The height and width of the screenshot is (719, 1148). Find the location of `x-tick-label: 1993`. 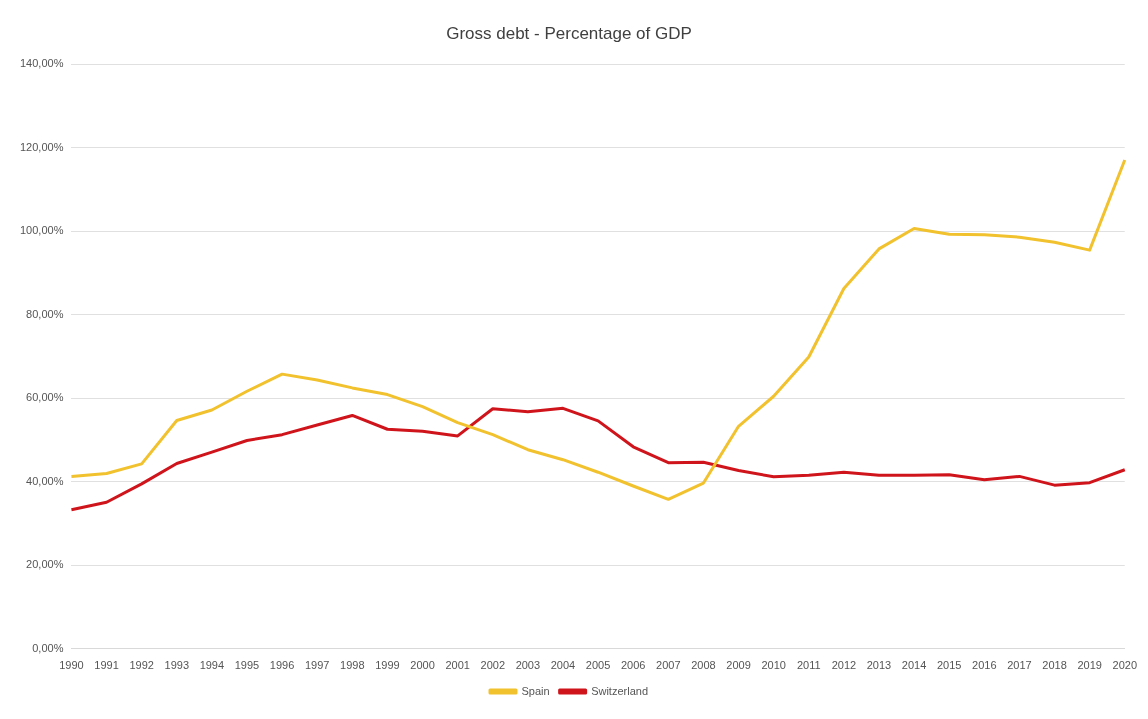

x-tick-label: 1993 is located at coordinates (176, 665).